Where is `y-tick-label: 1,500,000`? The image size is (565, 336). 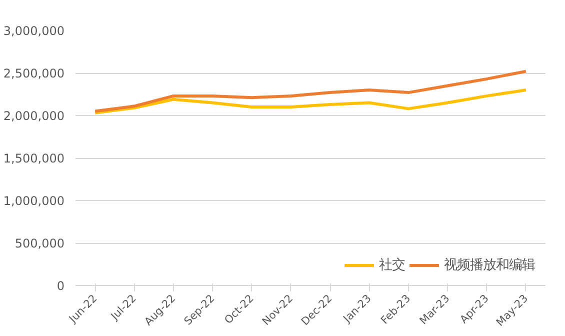
y-tick-label: 1,500,000 is located at coordinates (34, 159).